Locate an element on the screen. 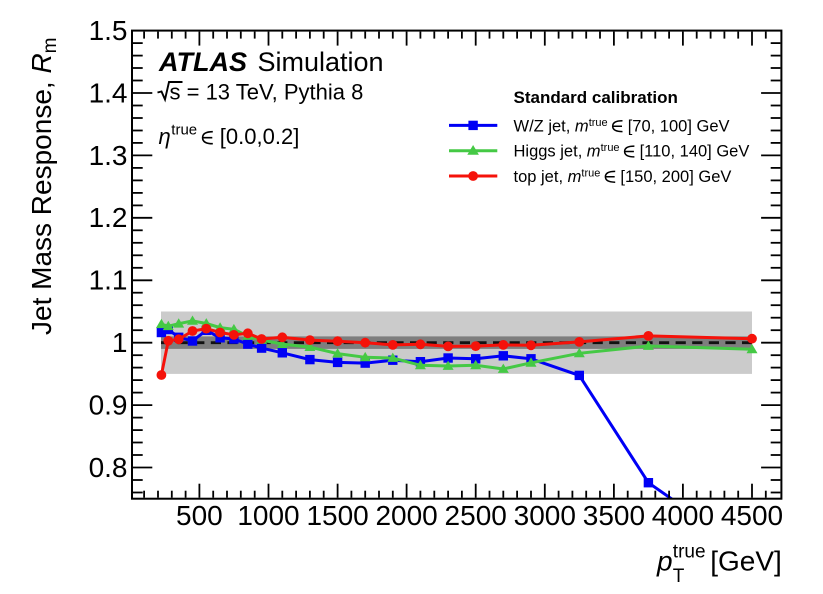 This screenshot has height=594, width=823. svg-text: [110, 140] GeV is located at coordinates (695, 152).